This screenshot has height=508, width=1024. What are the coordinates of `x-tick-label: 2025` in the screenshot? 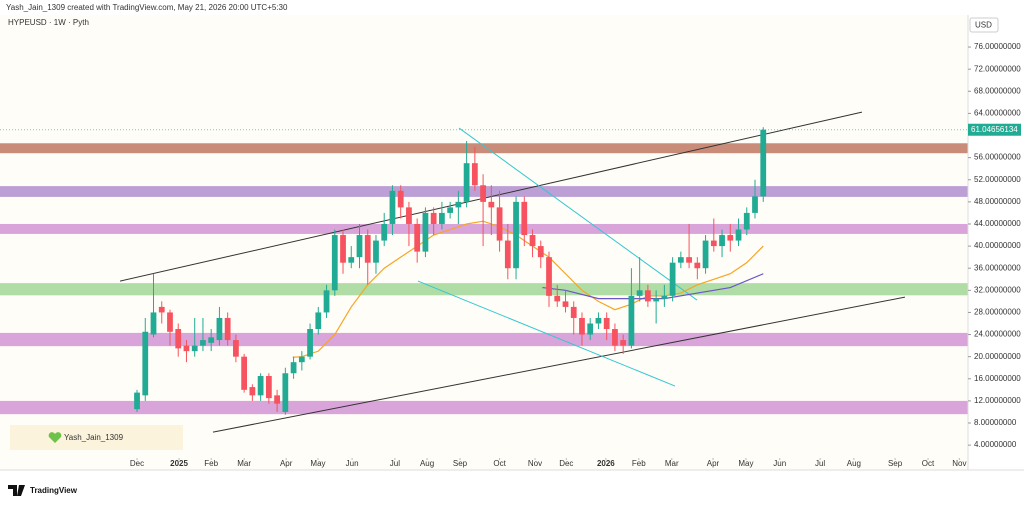 It's located at (179, 463).